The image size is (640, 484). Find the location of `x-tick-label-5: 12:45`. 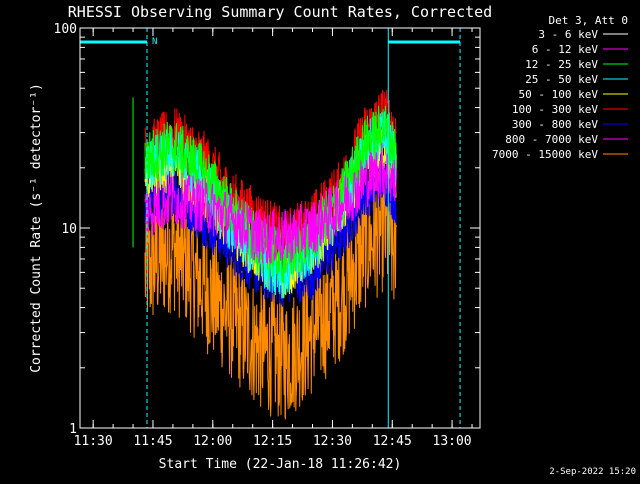

x-tick-label-5: 12:45 is located at coordinates (392, 441).